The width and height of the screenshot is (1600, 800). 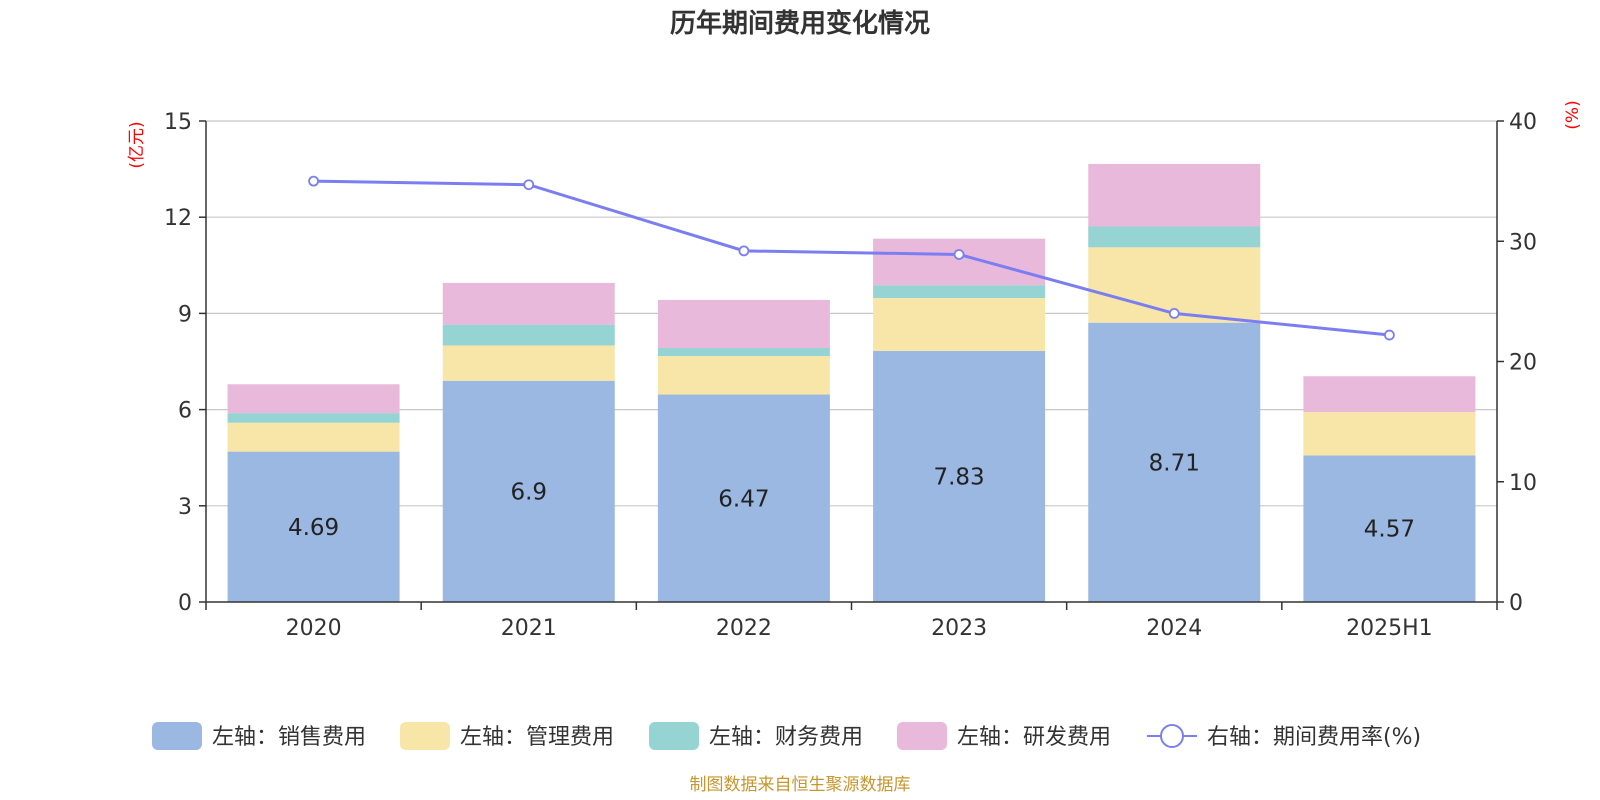 What do you see at coordinates (1516, 603) in the screenshot?
I see `right-tick-label: 0` at bounding box center [1516, 603].